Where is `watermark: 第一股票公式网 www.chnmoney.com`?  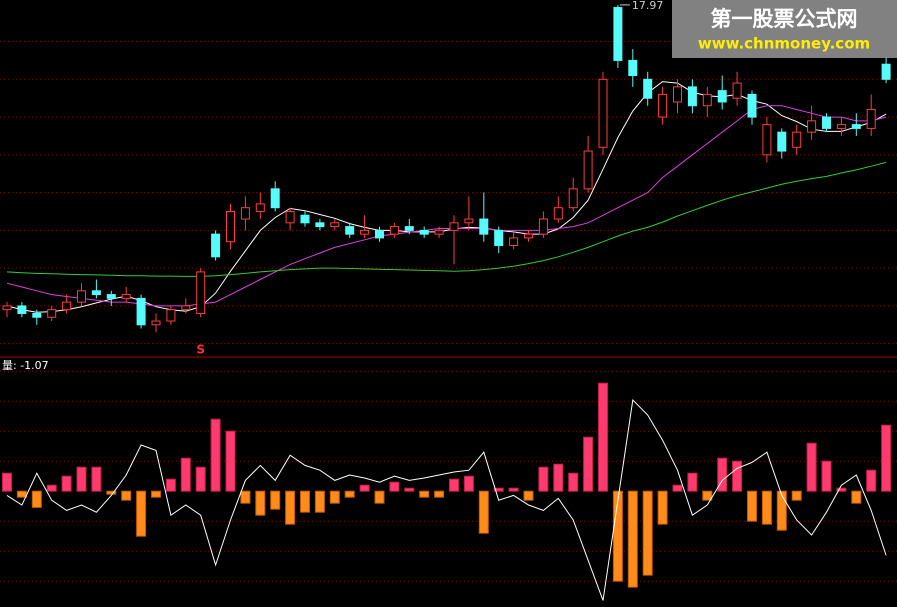
watermark: 第一股票公式网 www.chnmoney.com is located at coordinates (784, 29).